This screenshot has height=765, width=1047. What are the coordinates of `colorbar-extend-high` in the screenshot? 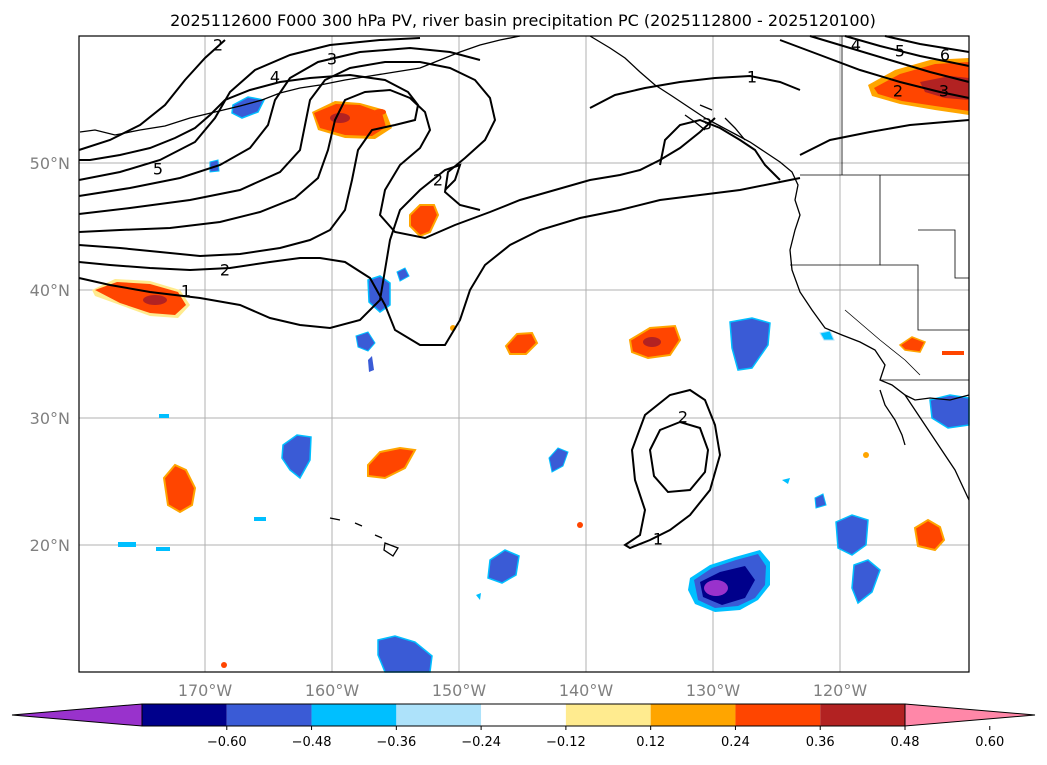 It's located at (970, 715).